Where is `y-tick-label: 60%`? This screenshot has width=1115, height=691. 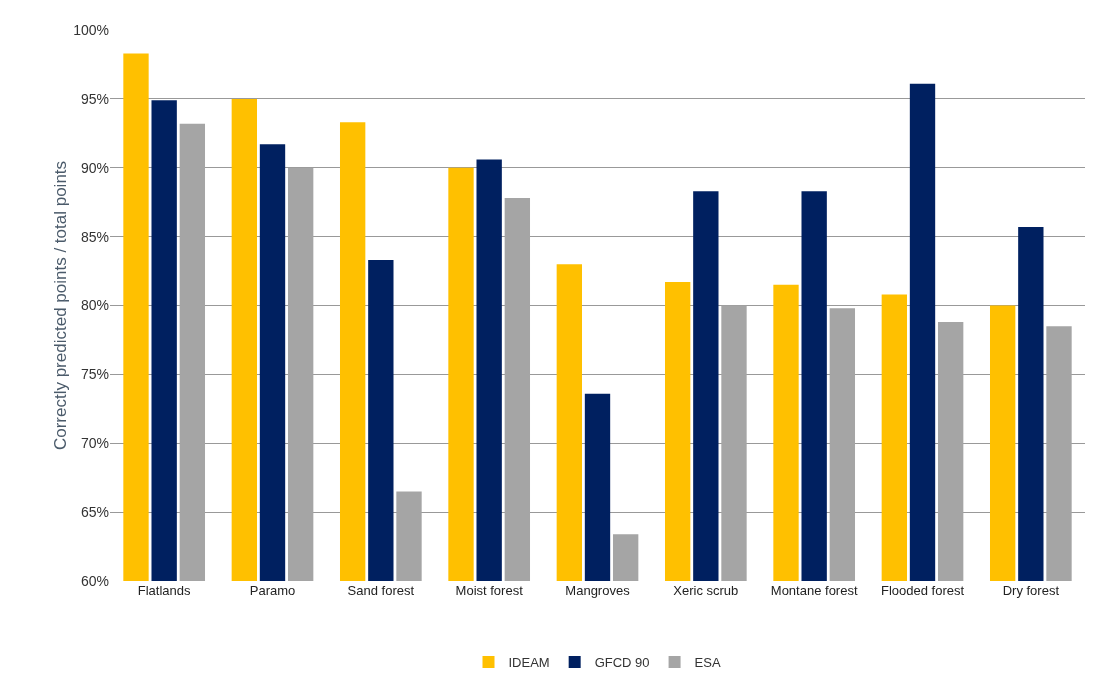 y-tick-label: 60% is located at coordinates (94, 580).